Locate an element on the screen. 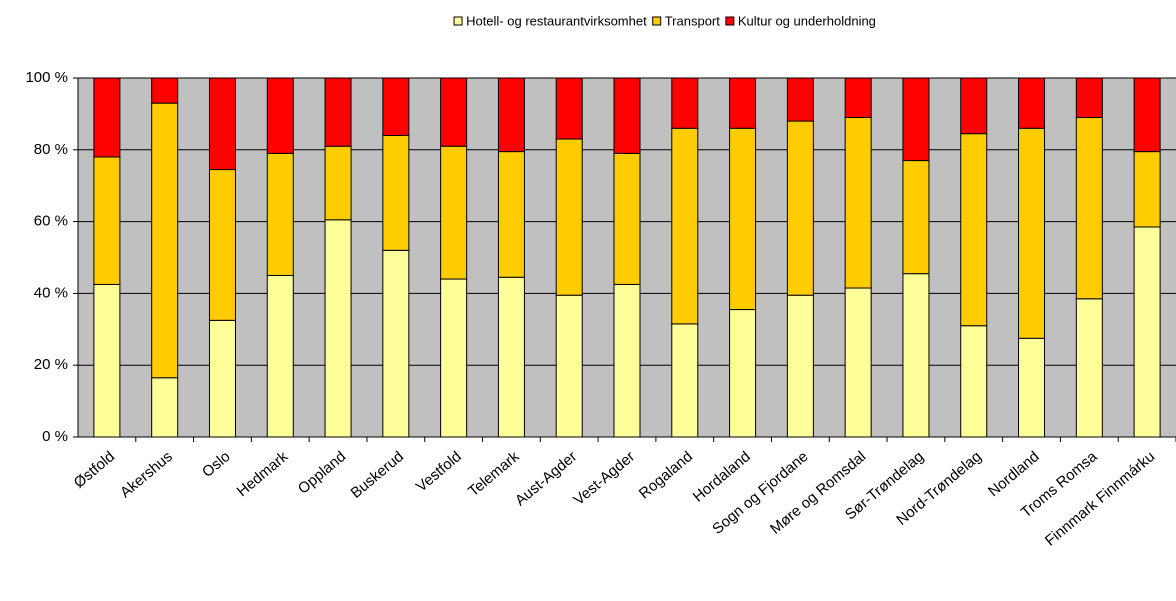 Image resolution: width=1176 pixels, height=601 pixels. y-tick-label: 40 % is located at coordinates (51, 292).